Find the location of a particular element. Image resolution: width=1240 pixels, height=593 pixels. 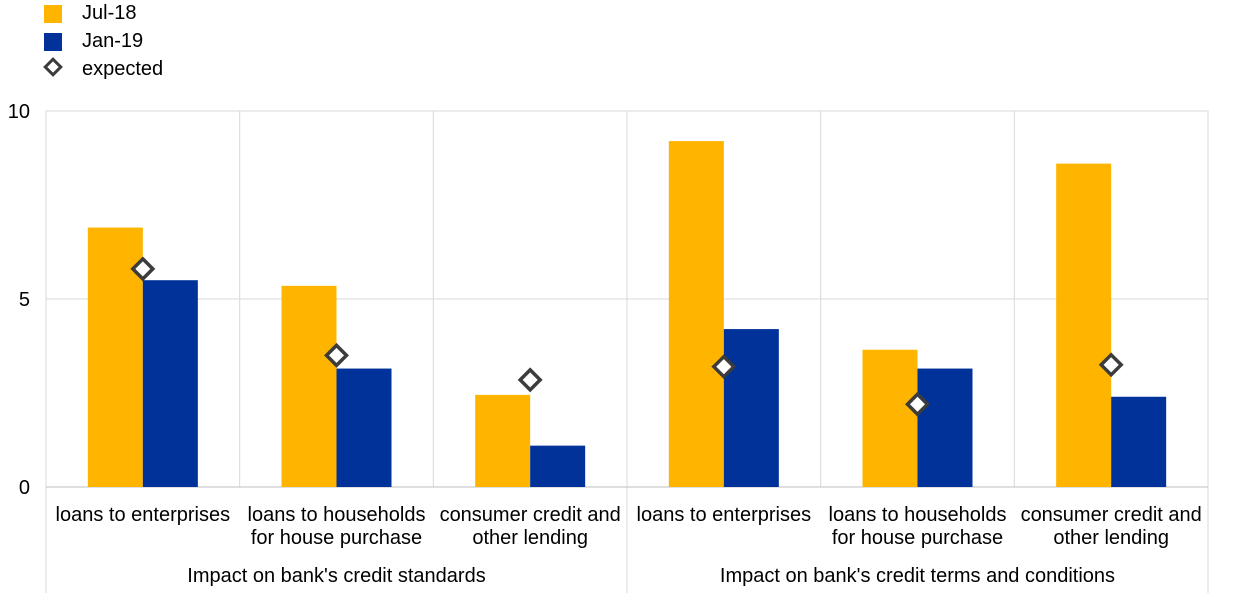

legend: Jul-18 Jan-19 expected is located at coordinates (143, 42).